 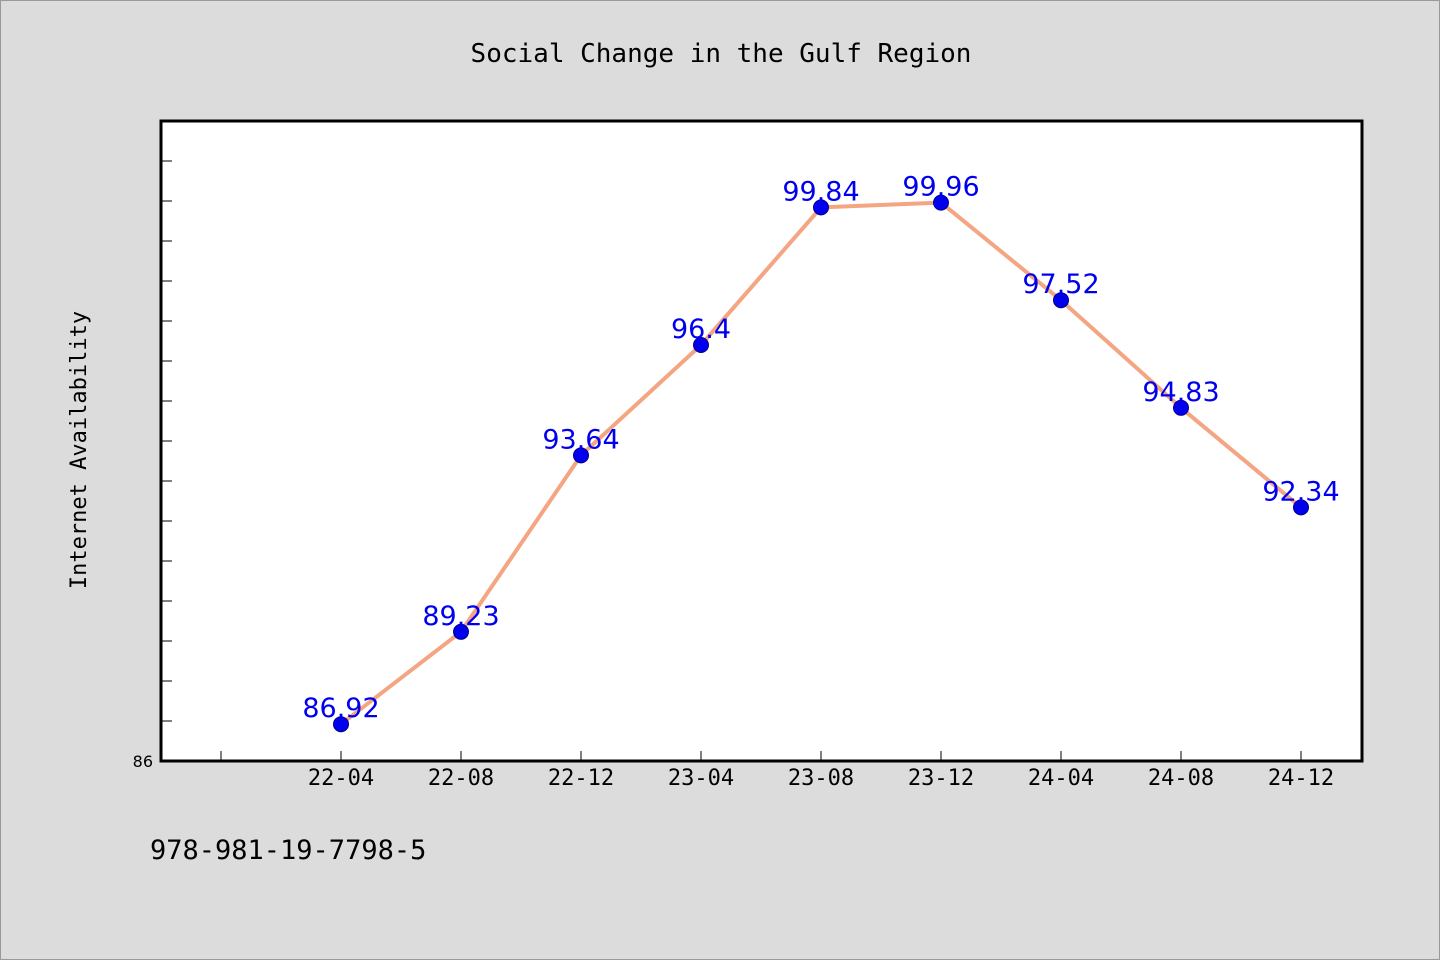 I want to click on isbn-text: 978-981-19-7798-5, so click(x=288, y=850).